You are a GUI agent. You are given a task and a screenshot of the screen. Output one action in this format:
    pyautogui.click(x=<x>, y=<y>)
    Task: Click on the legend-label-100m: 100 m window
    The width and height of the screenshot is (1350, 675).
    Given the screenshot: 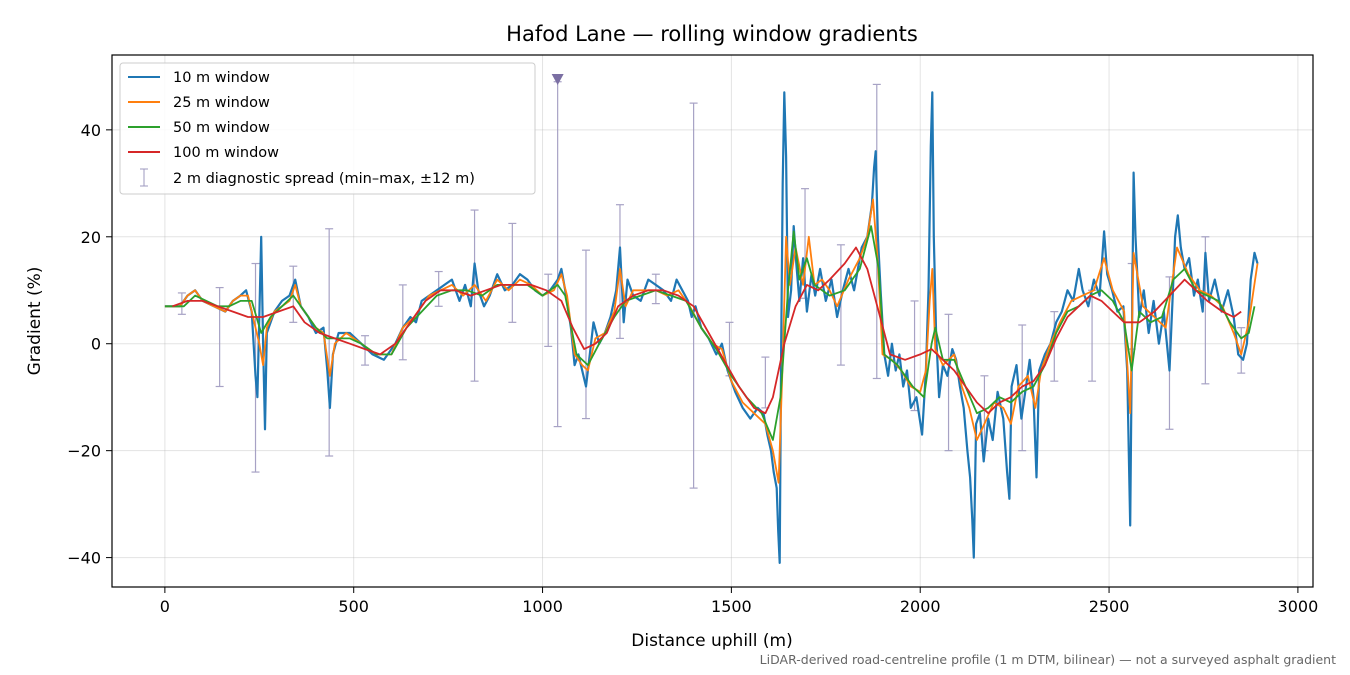 What is the action you would take?
    pyautogui.click(x=226, y=153)
    